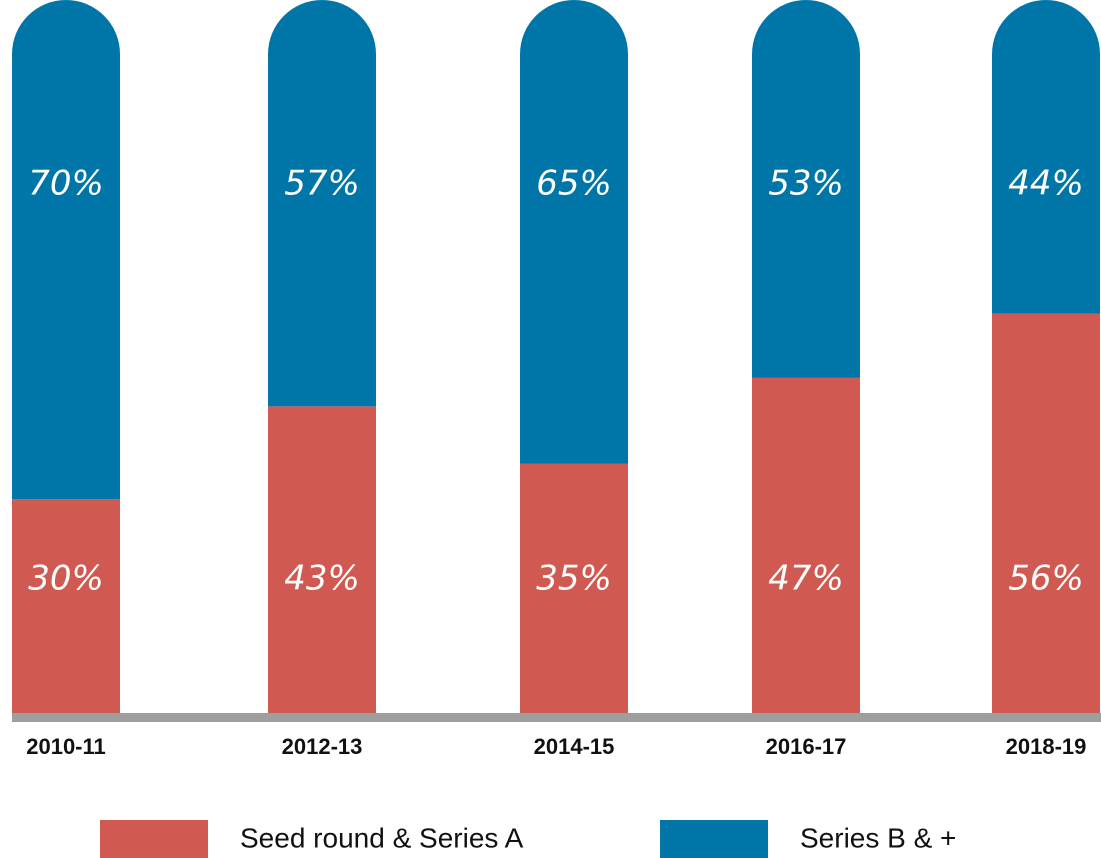 This screenshot has width=1101, height=858. I want to click on x-tick-label: 2014-15, so click(574, 746).